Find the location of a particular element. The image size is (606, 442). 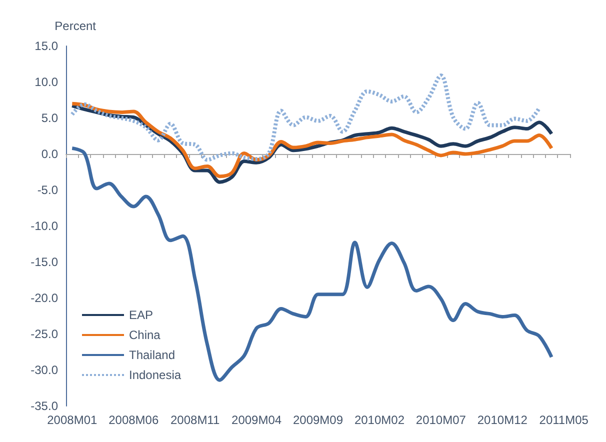

x-tick-label: 2011M05 is located at coordinates (564, 420).